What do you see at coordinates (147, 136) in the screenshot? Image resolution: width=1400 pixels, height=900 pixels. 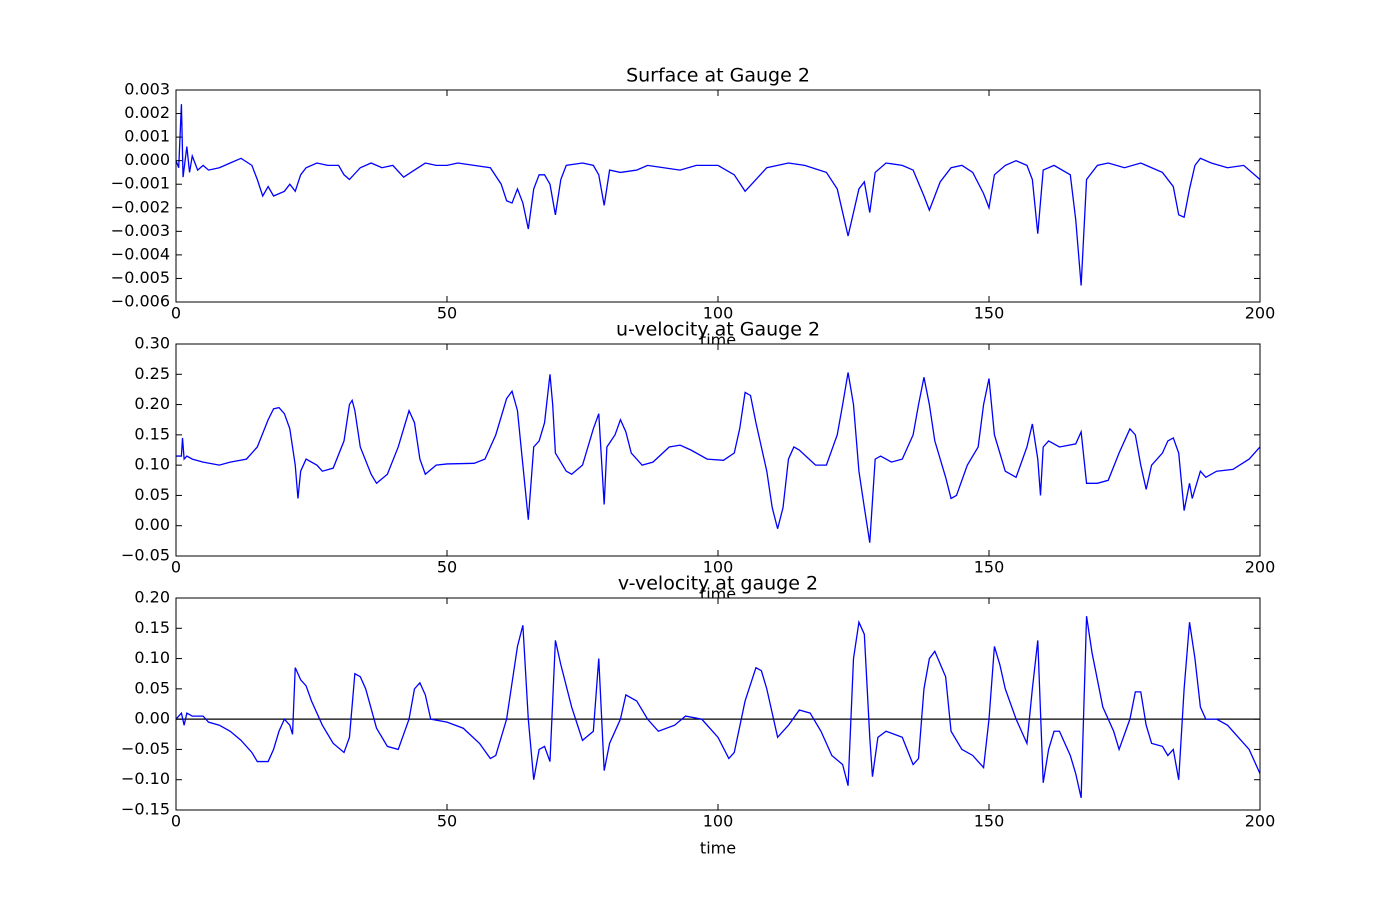 I see `y-tick-label: 0.001` at bounding box center [147, 136].